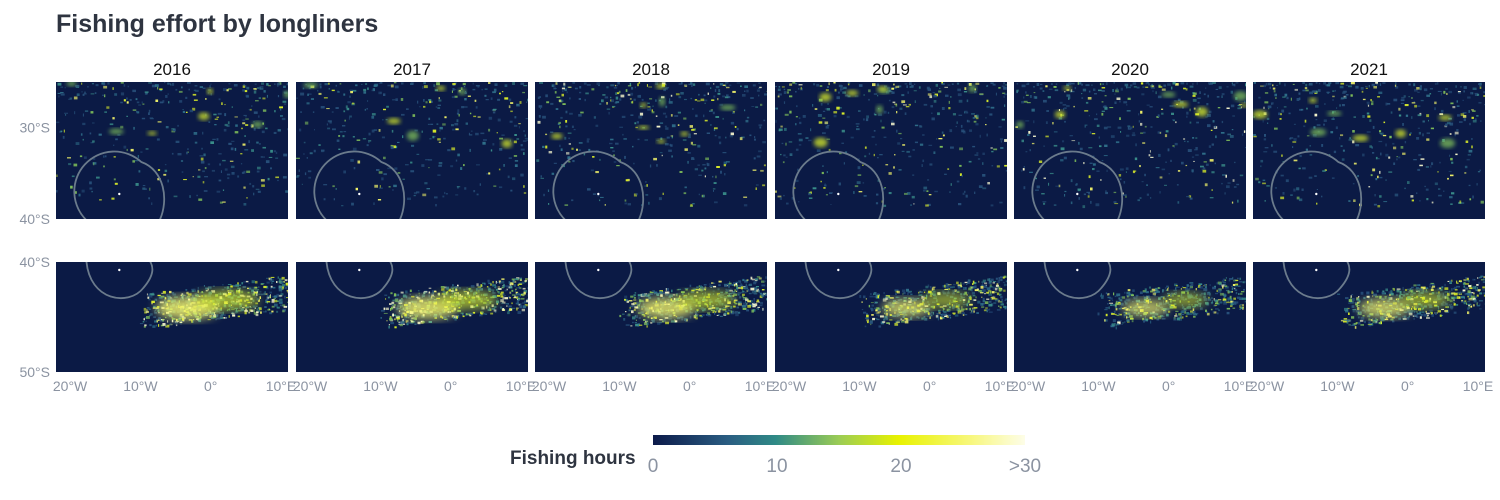 The height and width of the screenshot is (500, 1500). Describe the element at coordinates (34, 372) in the screenshot. I see `y-tick-label: 50°S` at that location.